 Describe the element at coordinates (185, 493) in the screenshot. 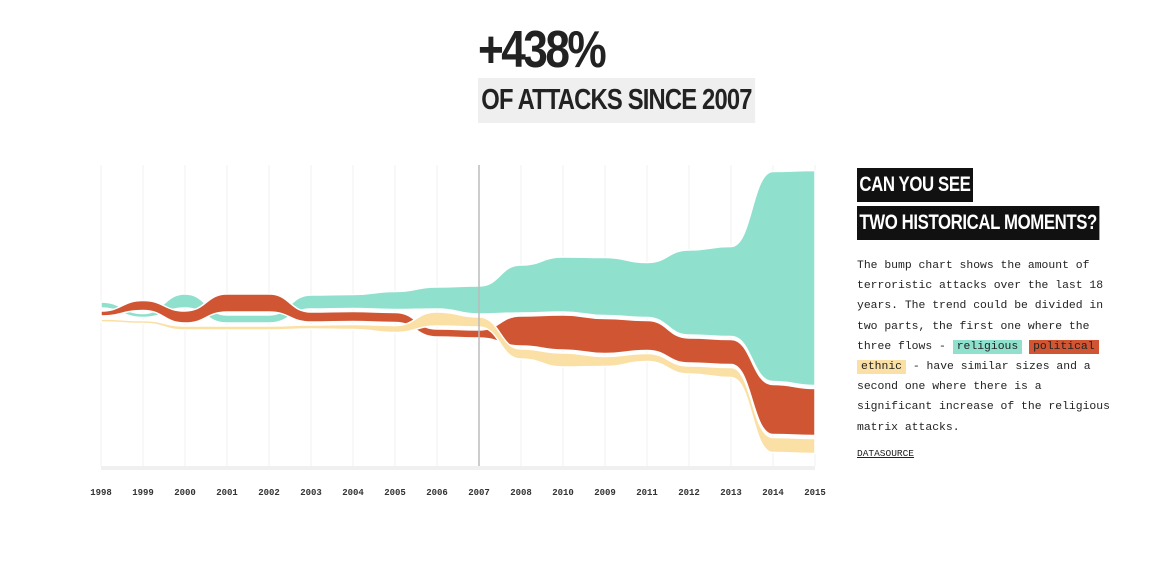

I see `x-tick-label: 2000` at that location.